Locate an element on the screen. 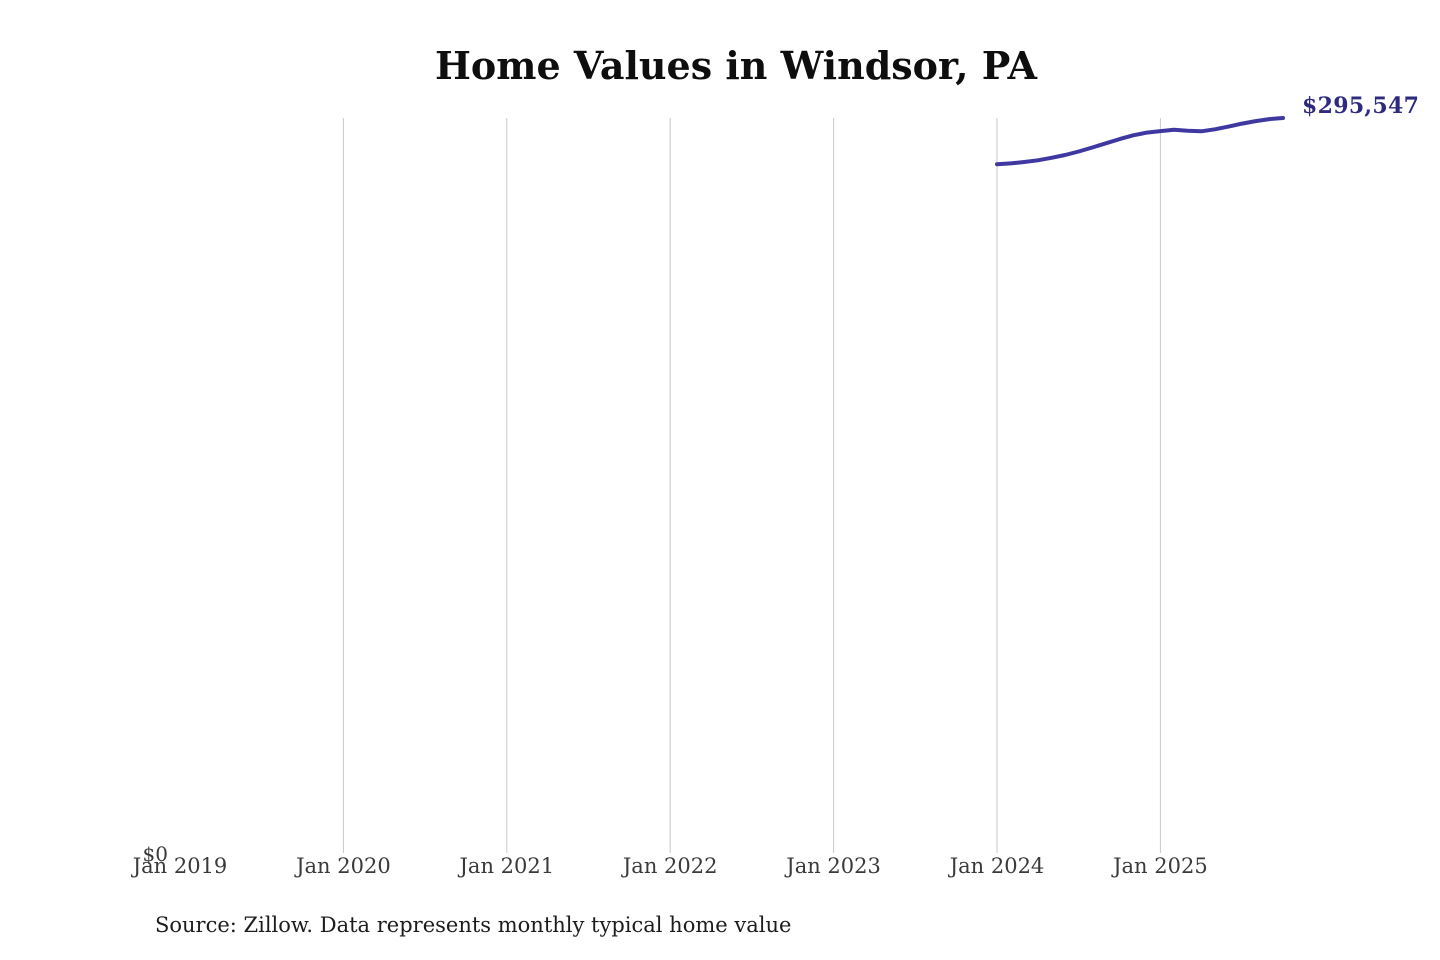 This screenshot has width=1440, height=960. chart-title: Home Values in Windsor, PA is located at coordinates (736, 65).